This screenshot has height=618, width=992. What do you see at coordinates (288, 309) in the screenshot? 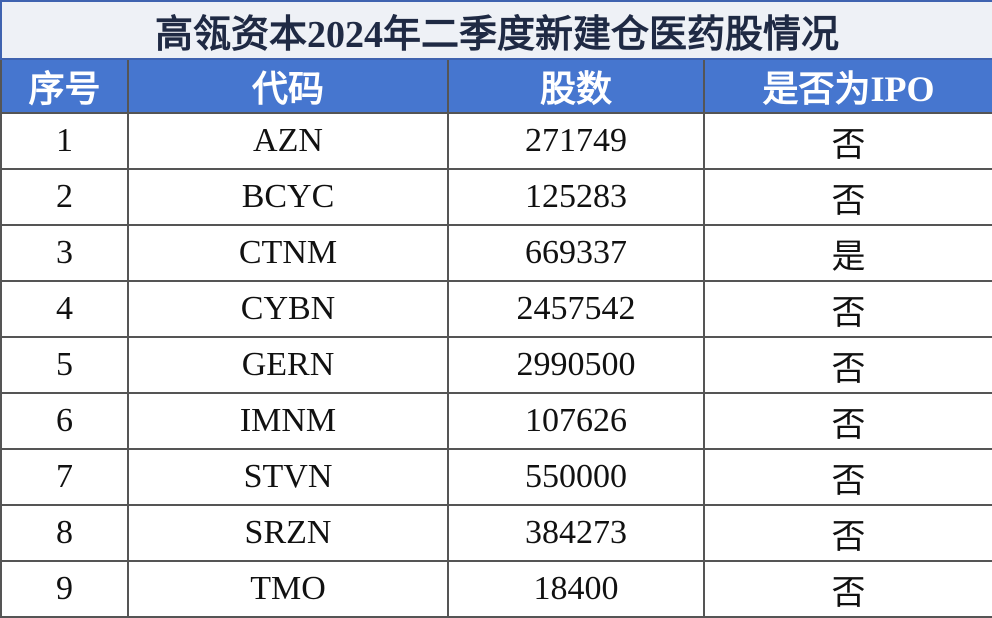
I see `table-cell: CYBN` at bounding box center [288, 309].